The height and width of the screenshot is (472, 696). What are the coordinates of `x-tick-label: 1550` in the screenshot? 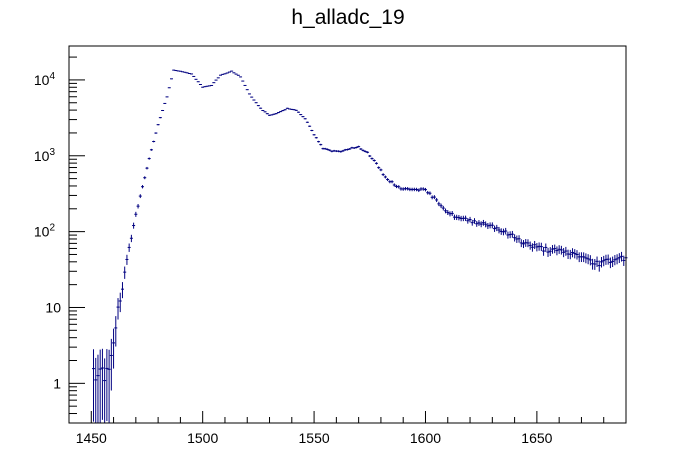 It's located at (314, 438).